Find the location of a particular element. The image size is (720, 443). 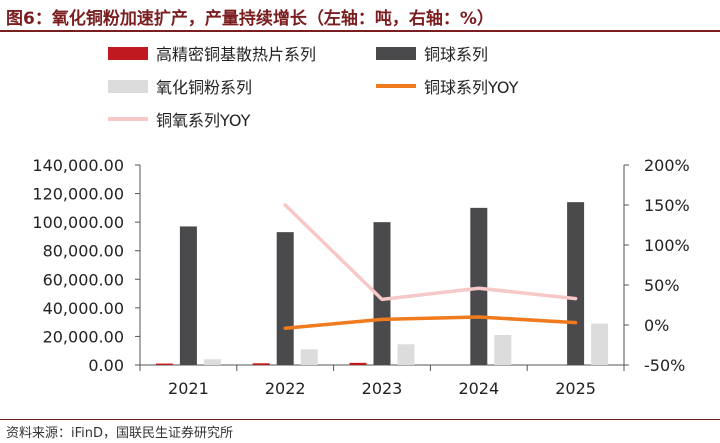

x-tick-label: 2023 is located at coordinates (382, 388).